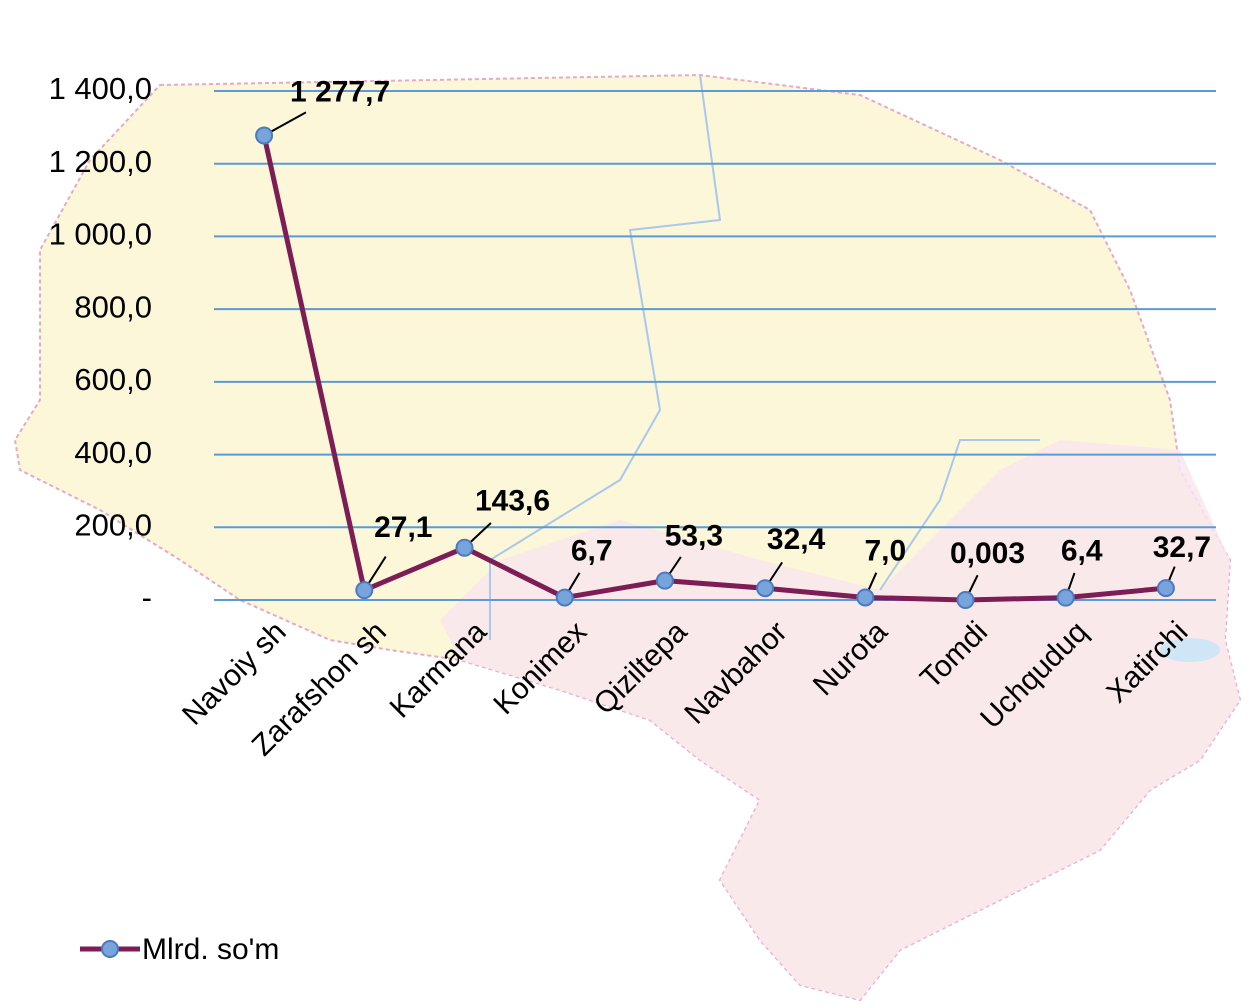 The height and width of the screenshot is (1007, 1260). What do you see at coordinates (694, 536) in the screenshot?
I see `data-label: 53,3` at bounding box center [694, 536].